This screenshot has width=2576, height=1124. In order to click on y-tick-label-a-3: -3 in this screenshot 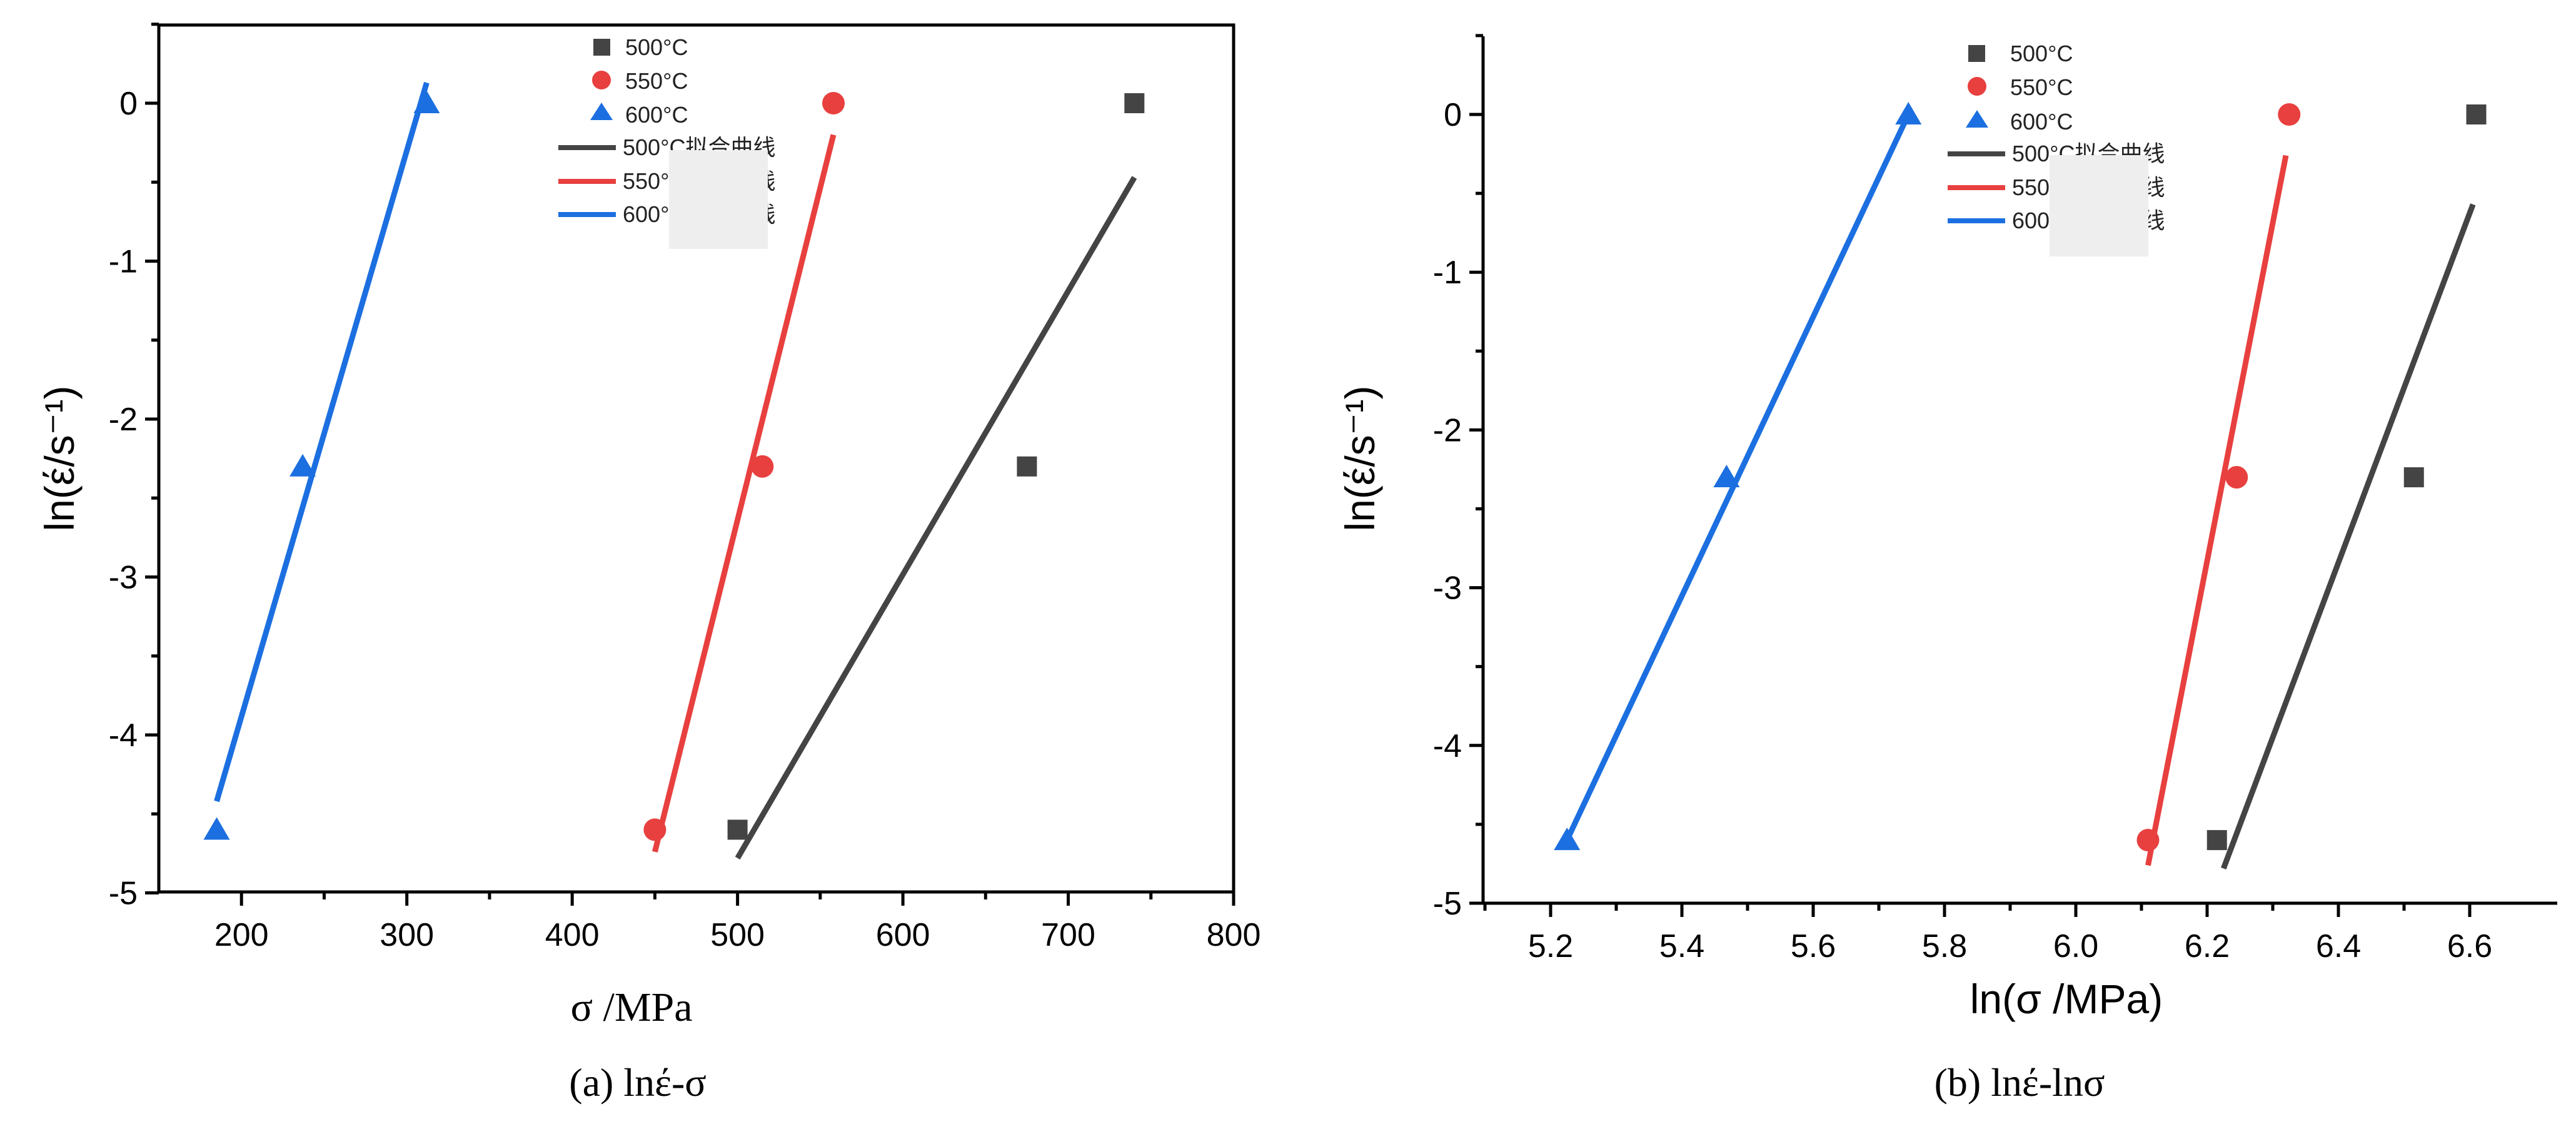, I will do `click(123, 578)`.